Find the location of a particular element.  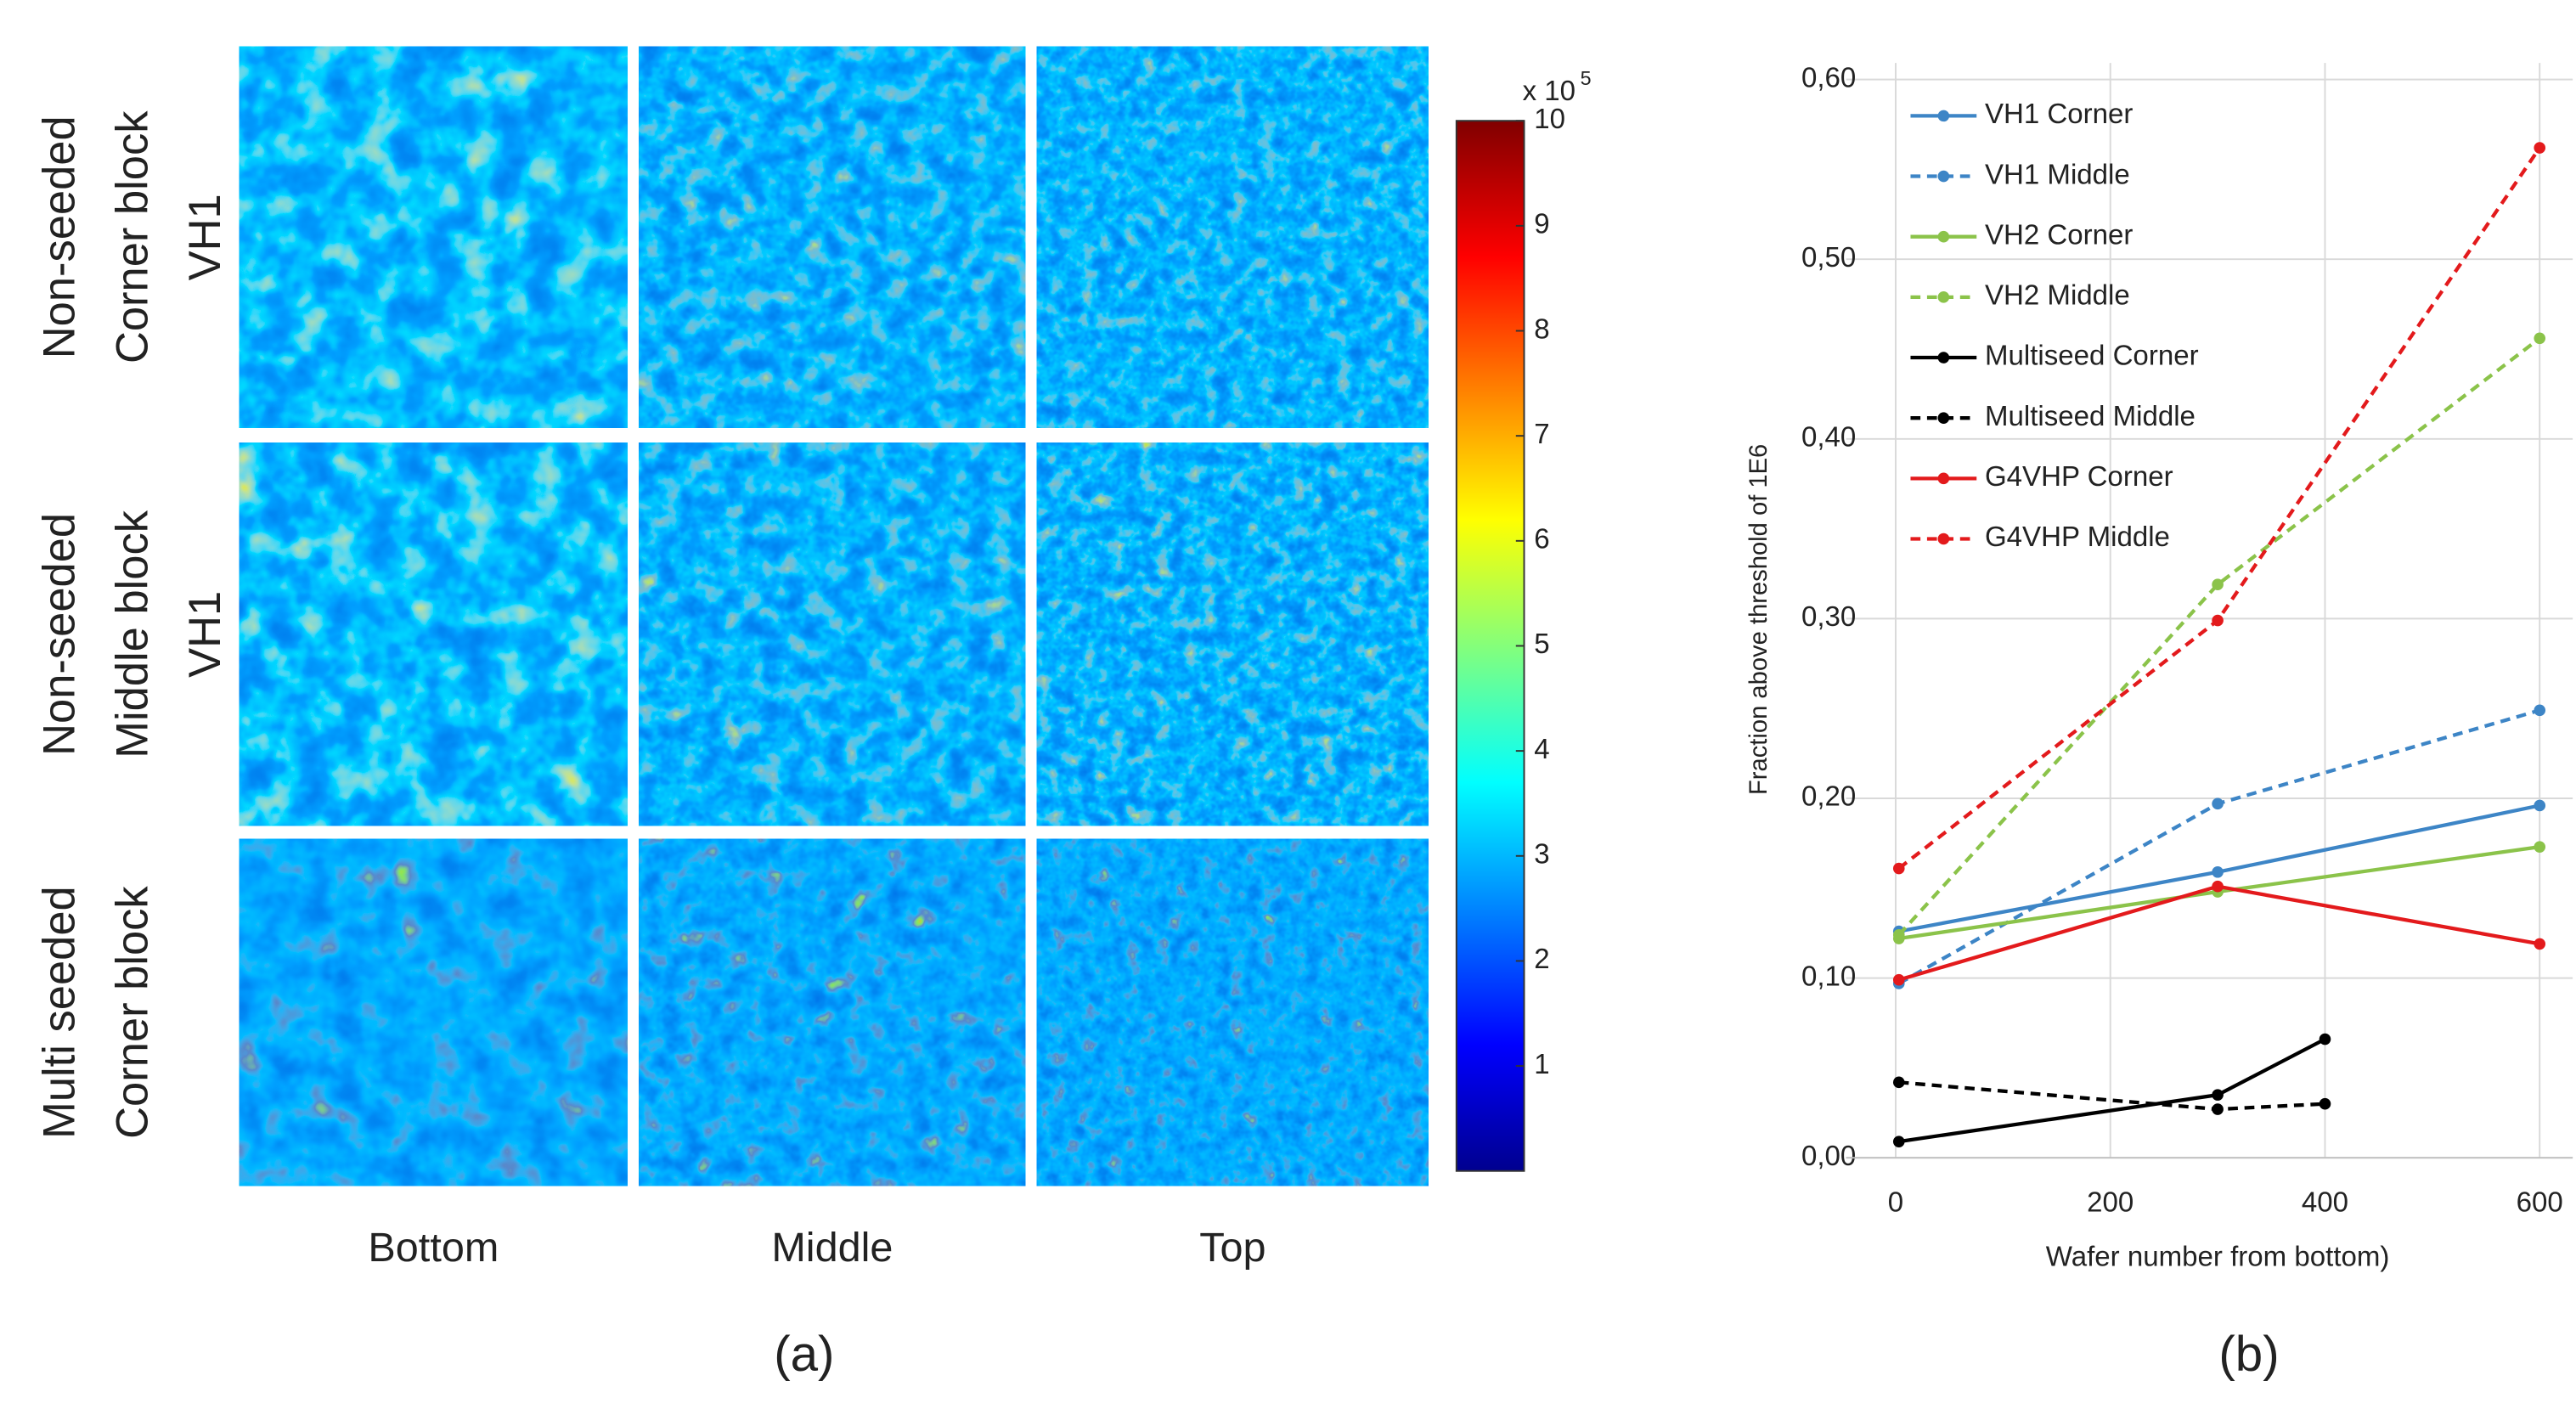

colorbar-tick-label: 5 is located at coordinates (1541, 644).